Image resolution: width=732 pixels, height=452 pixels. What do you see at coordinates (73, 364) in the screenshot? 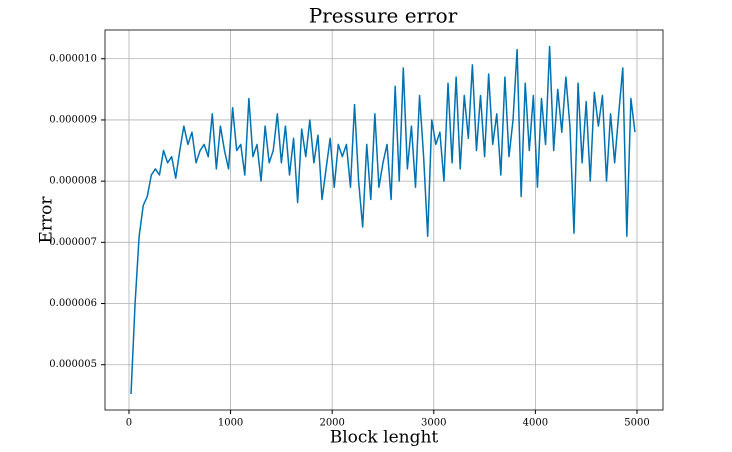
I see `y-tick-label: 0.000005` at bounding box center [73, 364].